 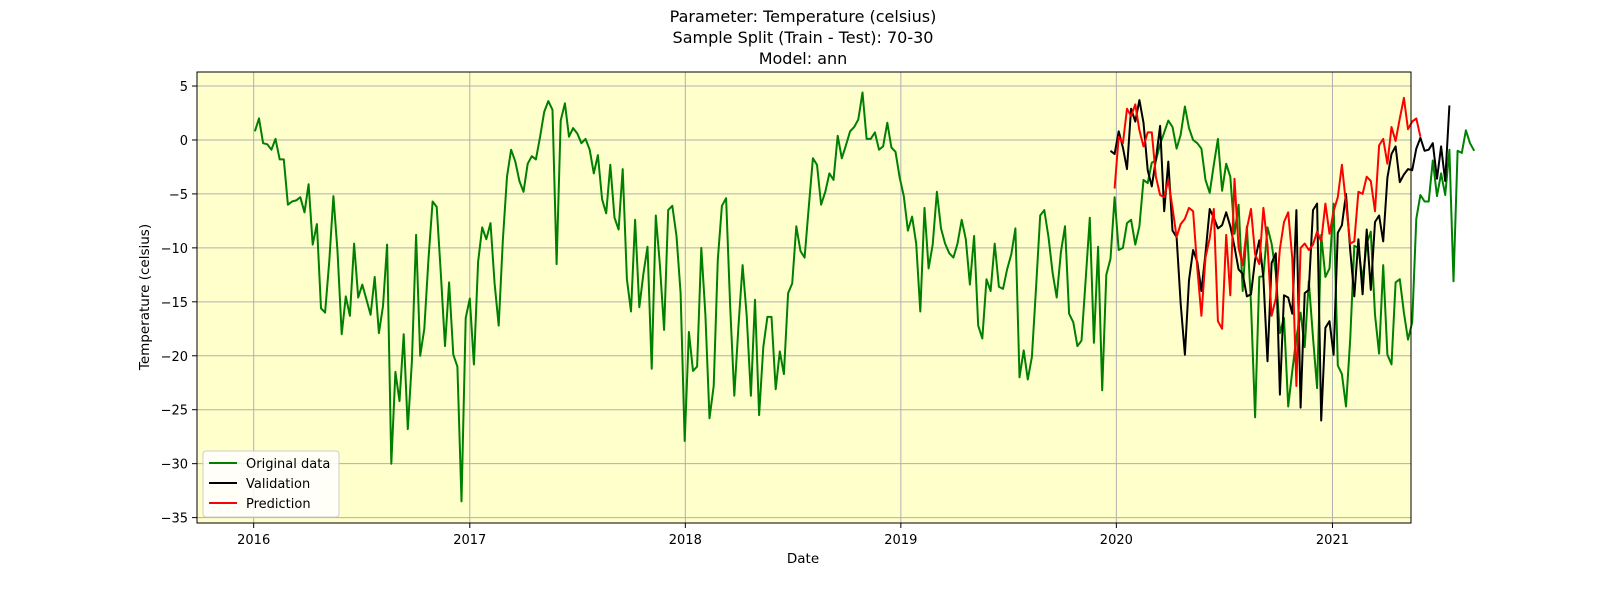 What do you see at coordinates (184, 141) in the screenshot?
I see `y-tick-label: 0` at bounding box center [184, 141].